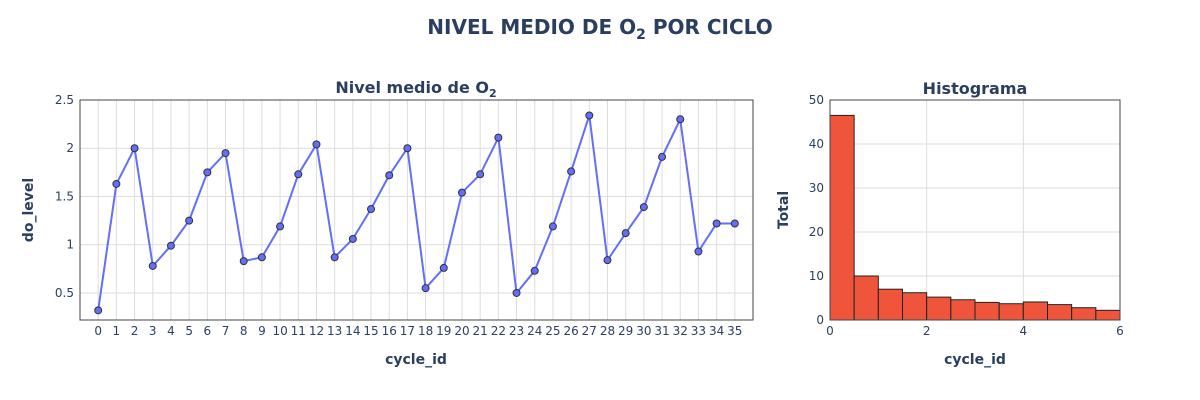 This screenshot has height=400, width=1200. Describe the element at coordinates (975, 360) in the screenshot. I see `histogram-xlabel: cycle_id` at that location.